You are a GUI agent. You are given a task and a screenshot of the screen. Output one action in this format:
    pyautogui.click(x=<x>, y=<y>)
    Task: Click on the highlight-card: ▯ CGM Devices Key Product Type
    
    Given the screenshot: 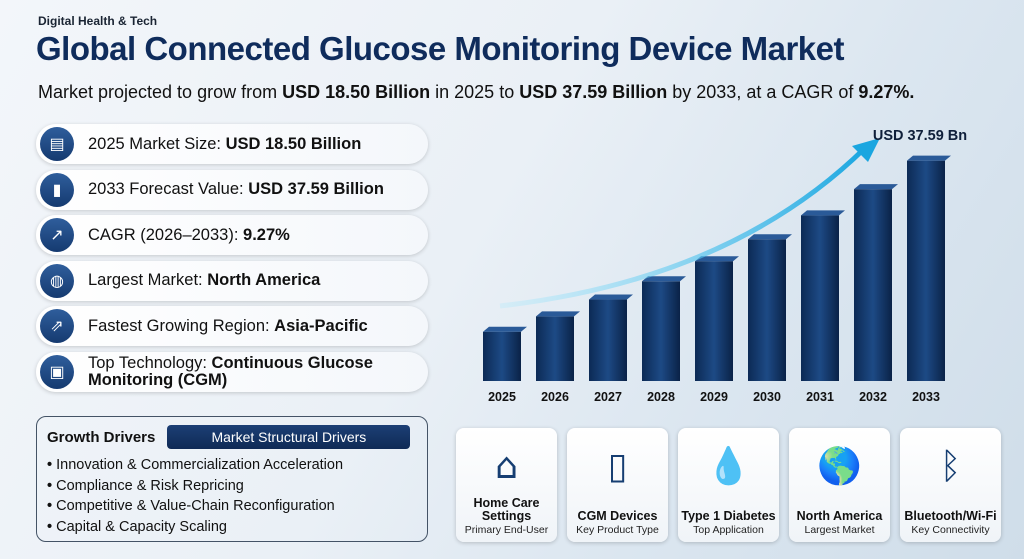 What is the action you would take?
    pyautogui.click(x=617, y=485)
    